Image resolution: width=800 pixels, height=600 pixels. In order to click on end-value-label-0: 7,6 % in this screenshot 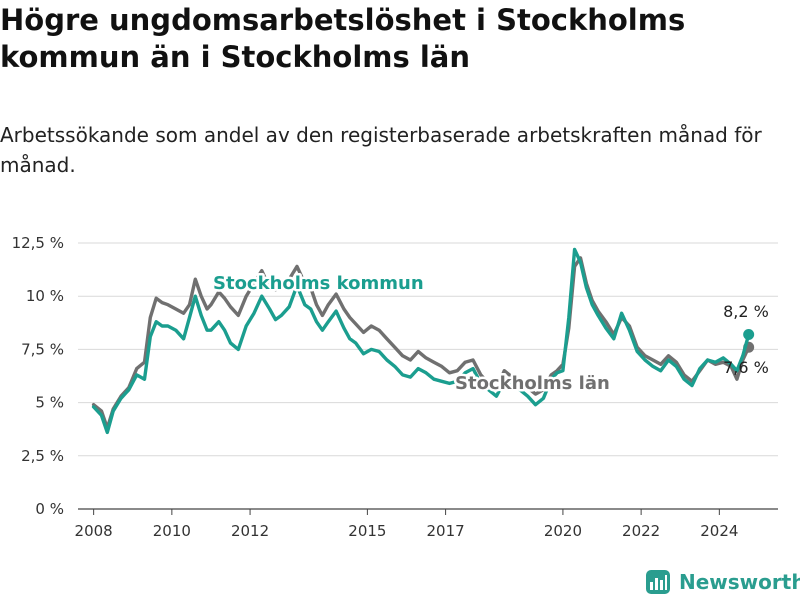, I will do `click(746, 367)`.